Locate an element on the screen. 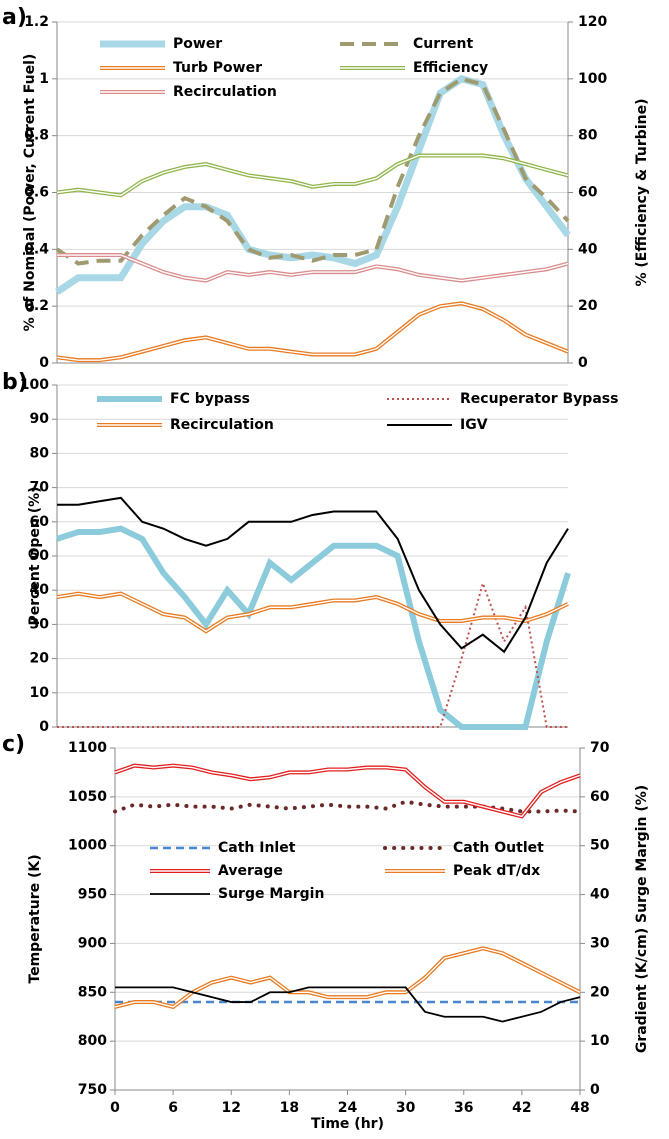  legend-label: Surge Margin is located at coordinates (271, 894).